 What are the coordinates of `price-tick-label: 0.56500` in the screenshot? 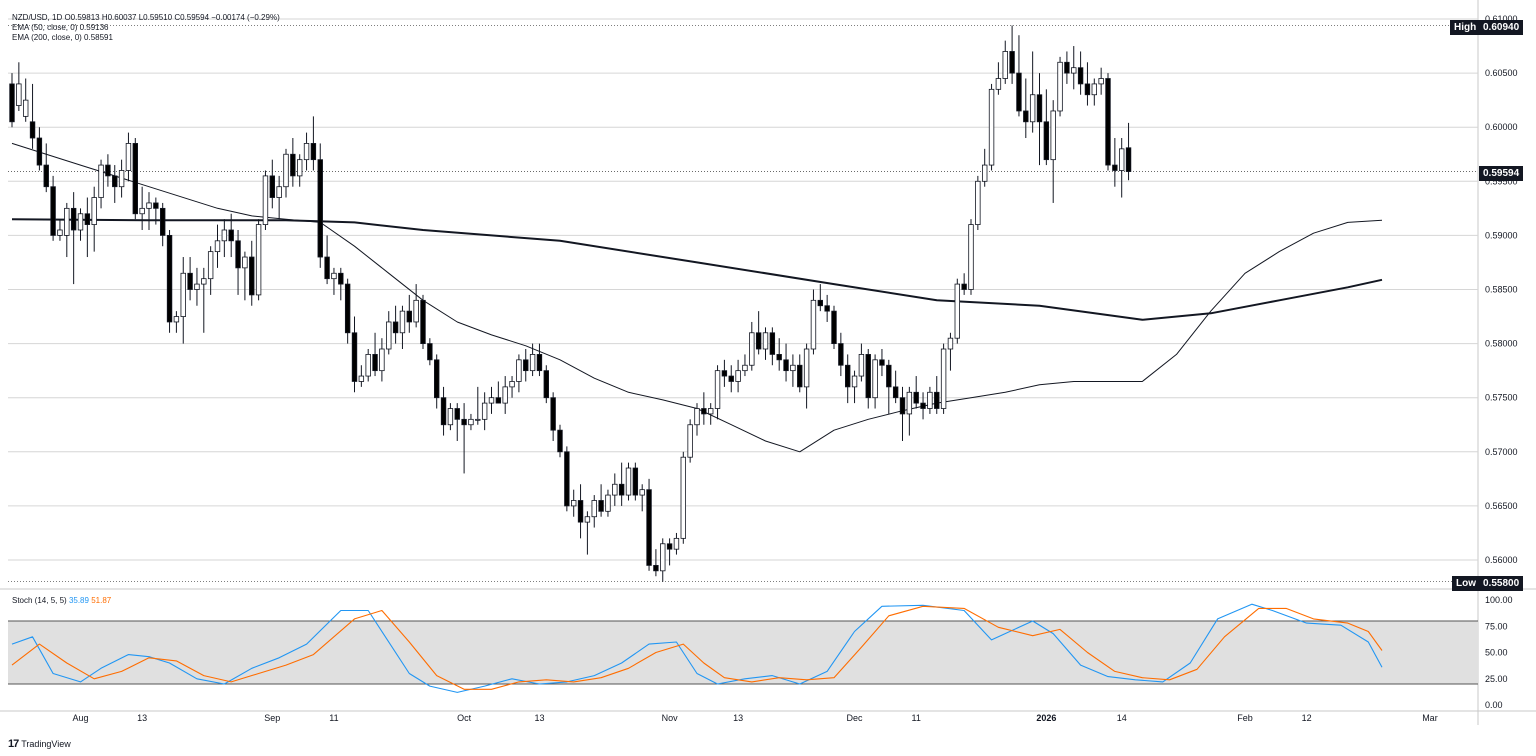 It's located at (1501, 506).